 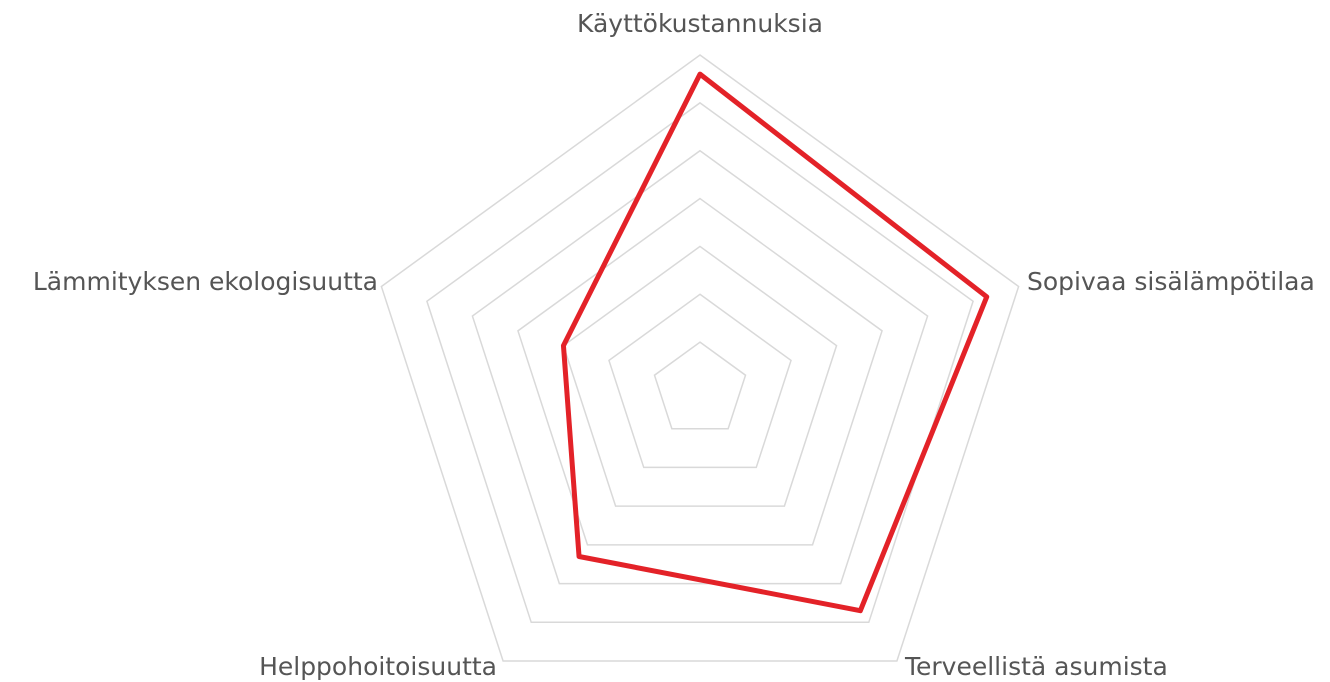 What do you see at coordinates (1171, 281) in the screenshot?
I see `axis-label: Sopivaa sisälämpötilaa` at bounding box center [1171, 281].